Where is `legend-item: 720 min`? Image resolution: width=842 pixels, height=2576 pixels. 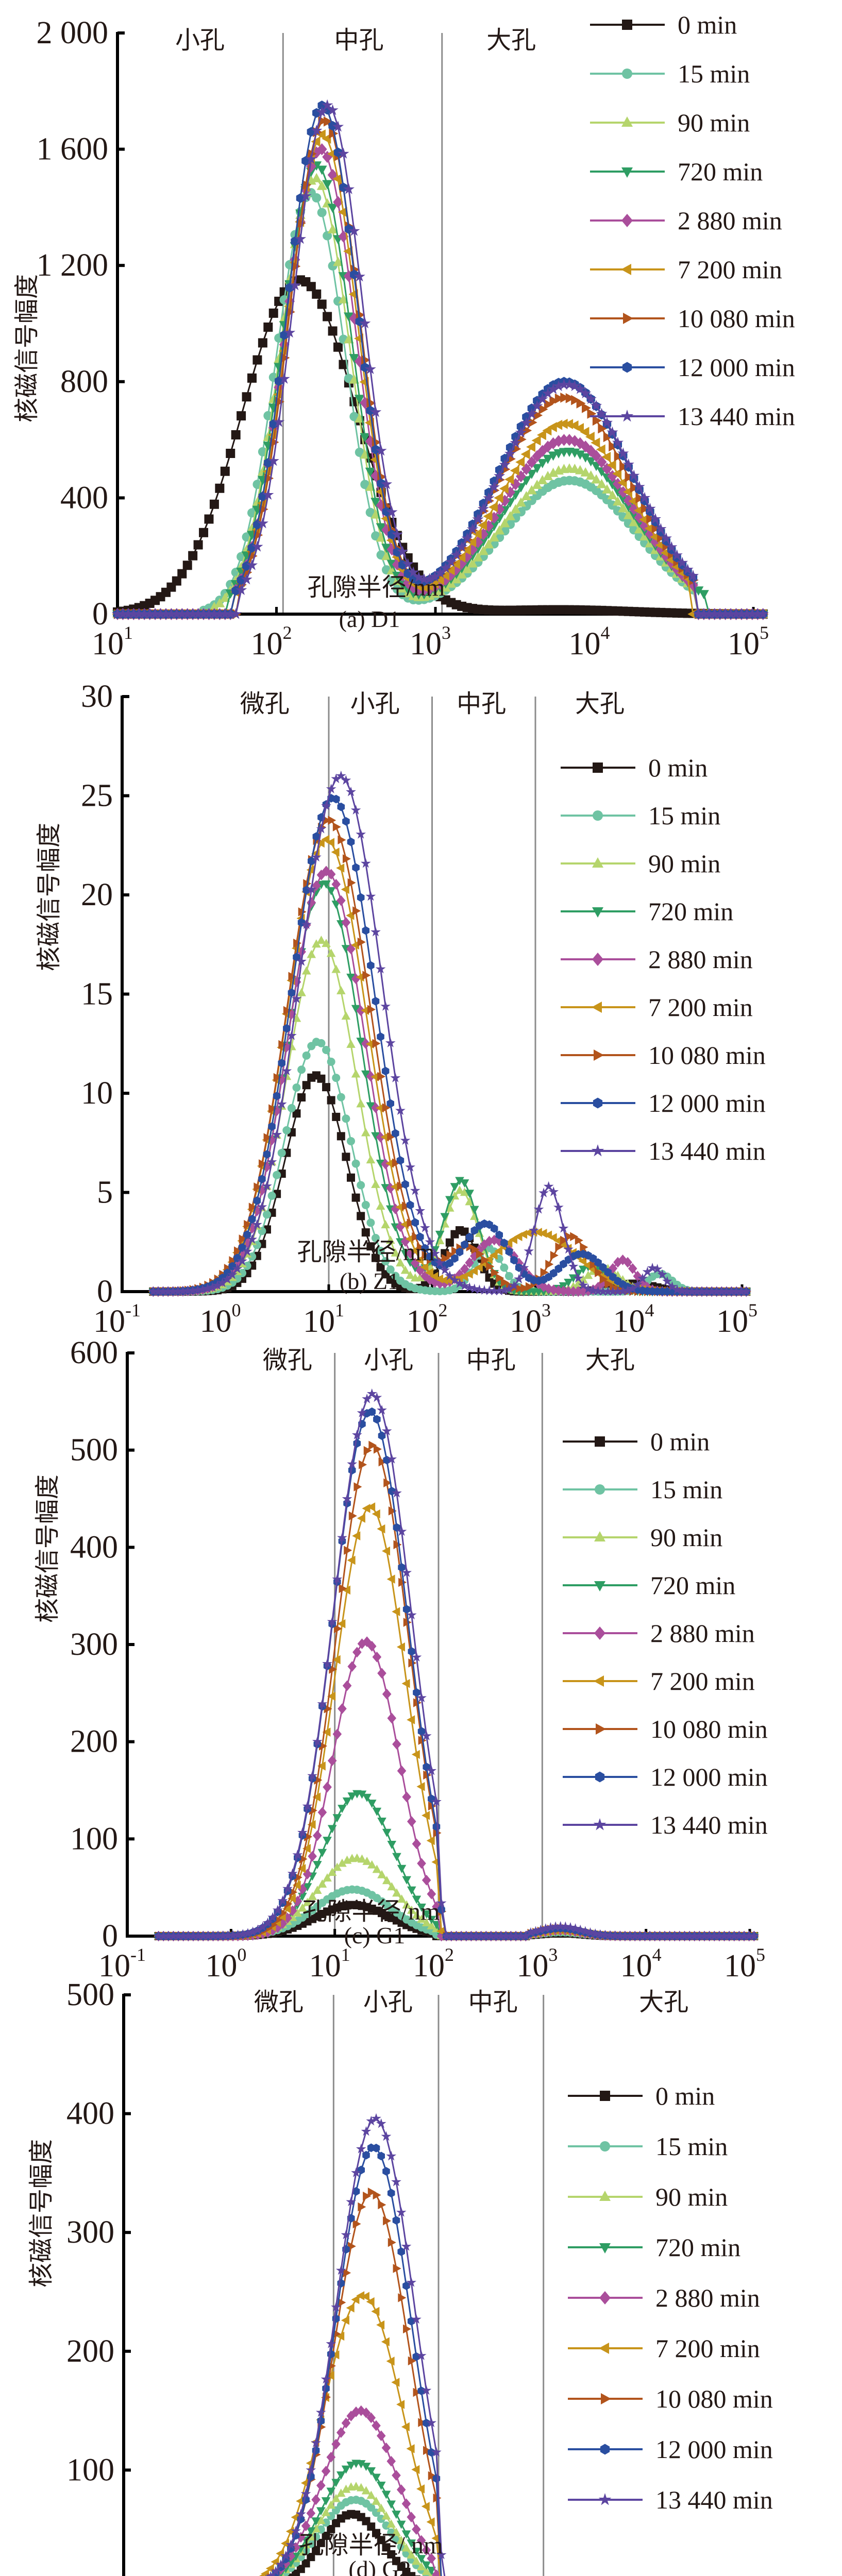 legend-item: 720 min is located at coordinates (716, 171).